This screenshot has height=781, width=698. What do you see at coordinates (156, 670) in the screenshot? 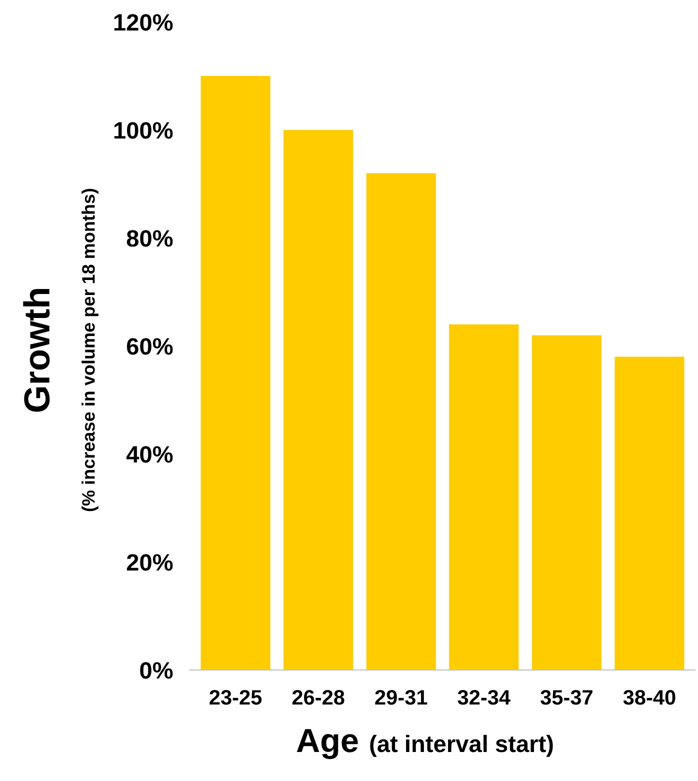
I see `y-tick-label: 0%` at bounding box center [156, 670].